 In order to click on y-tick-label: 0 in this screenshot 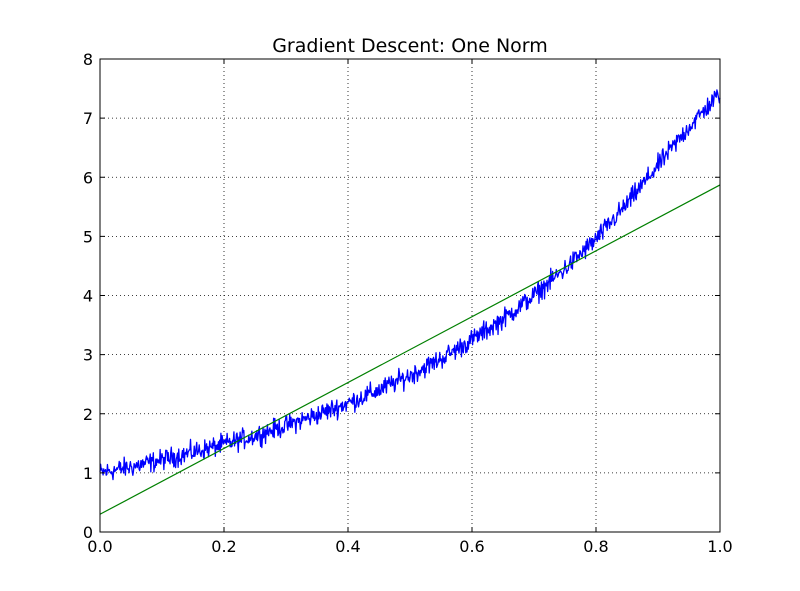, I will do `click(88, 532)`.